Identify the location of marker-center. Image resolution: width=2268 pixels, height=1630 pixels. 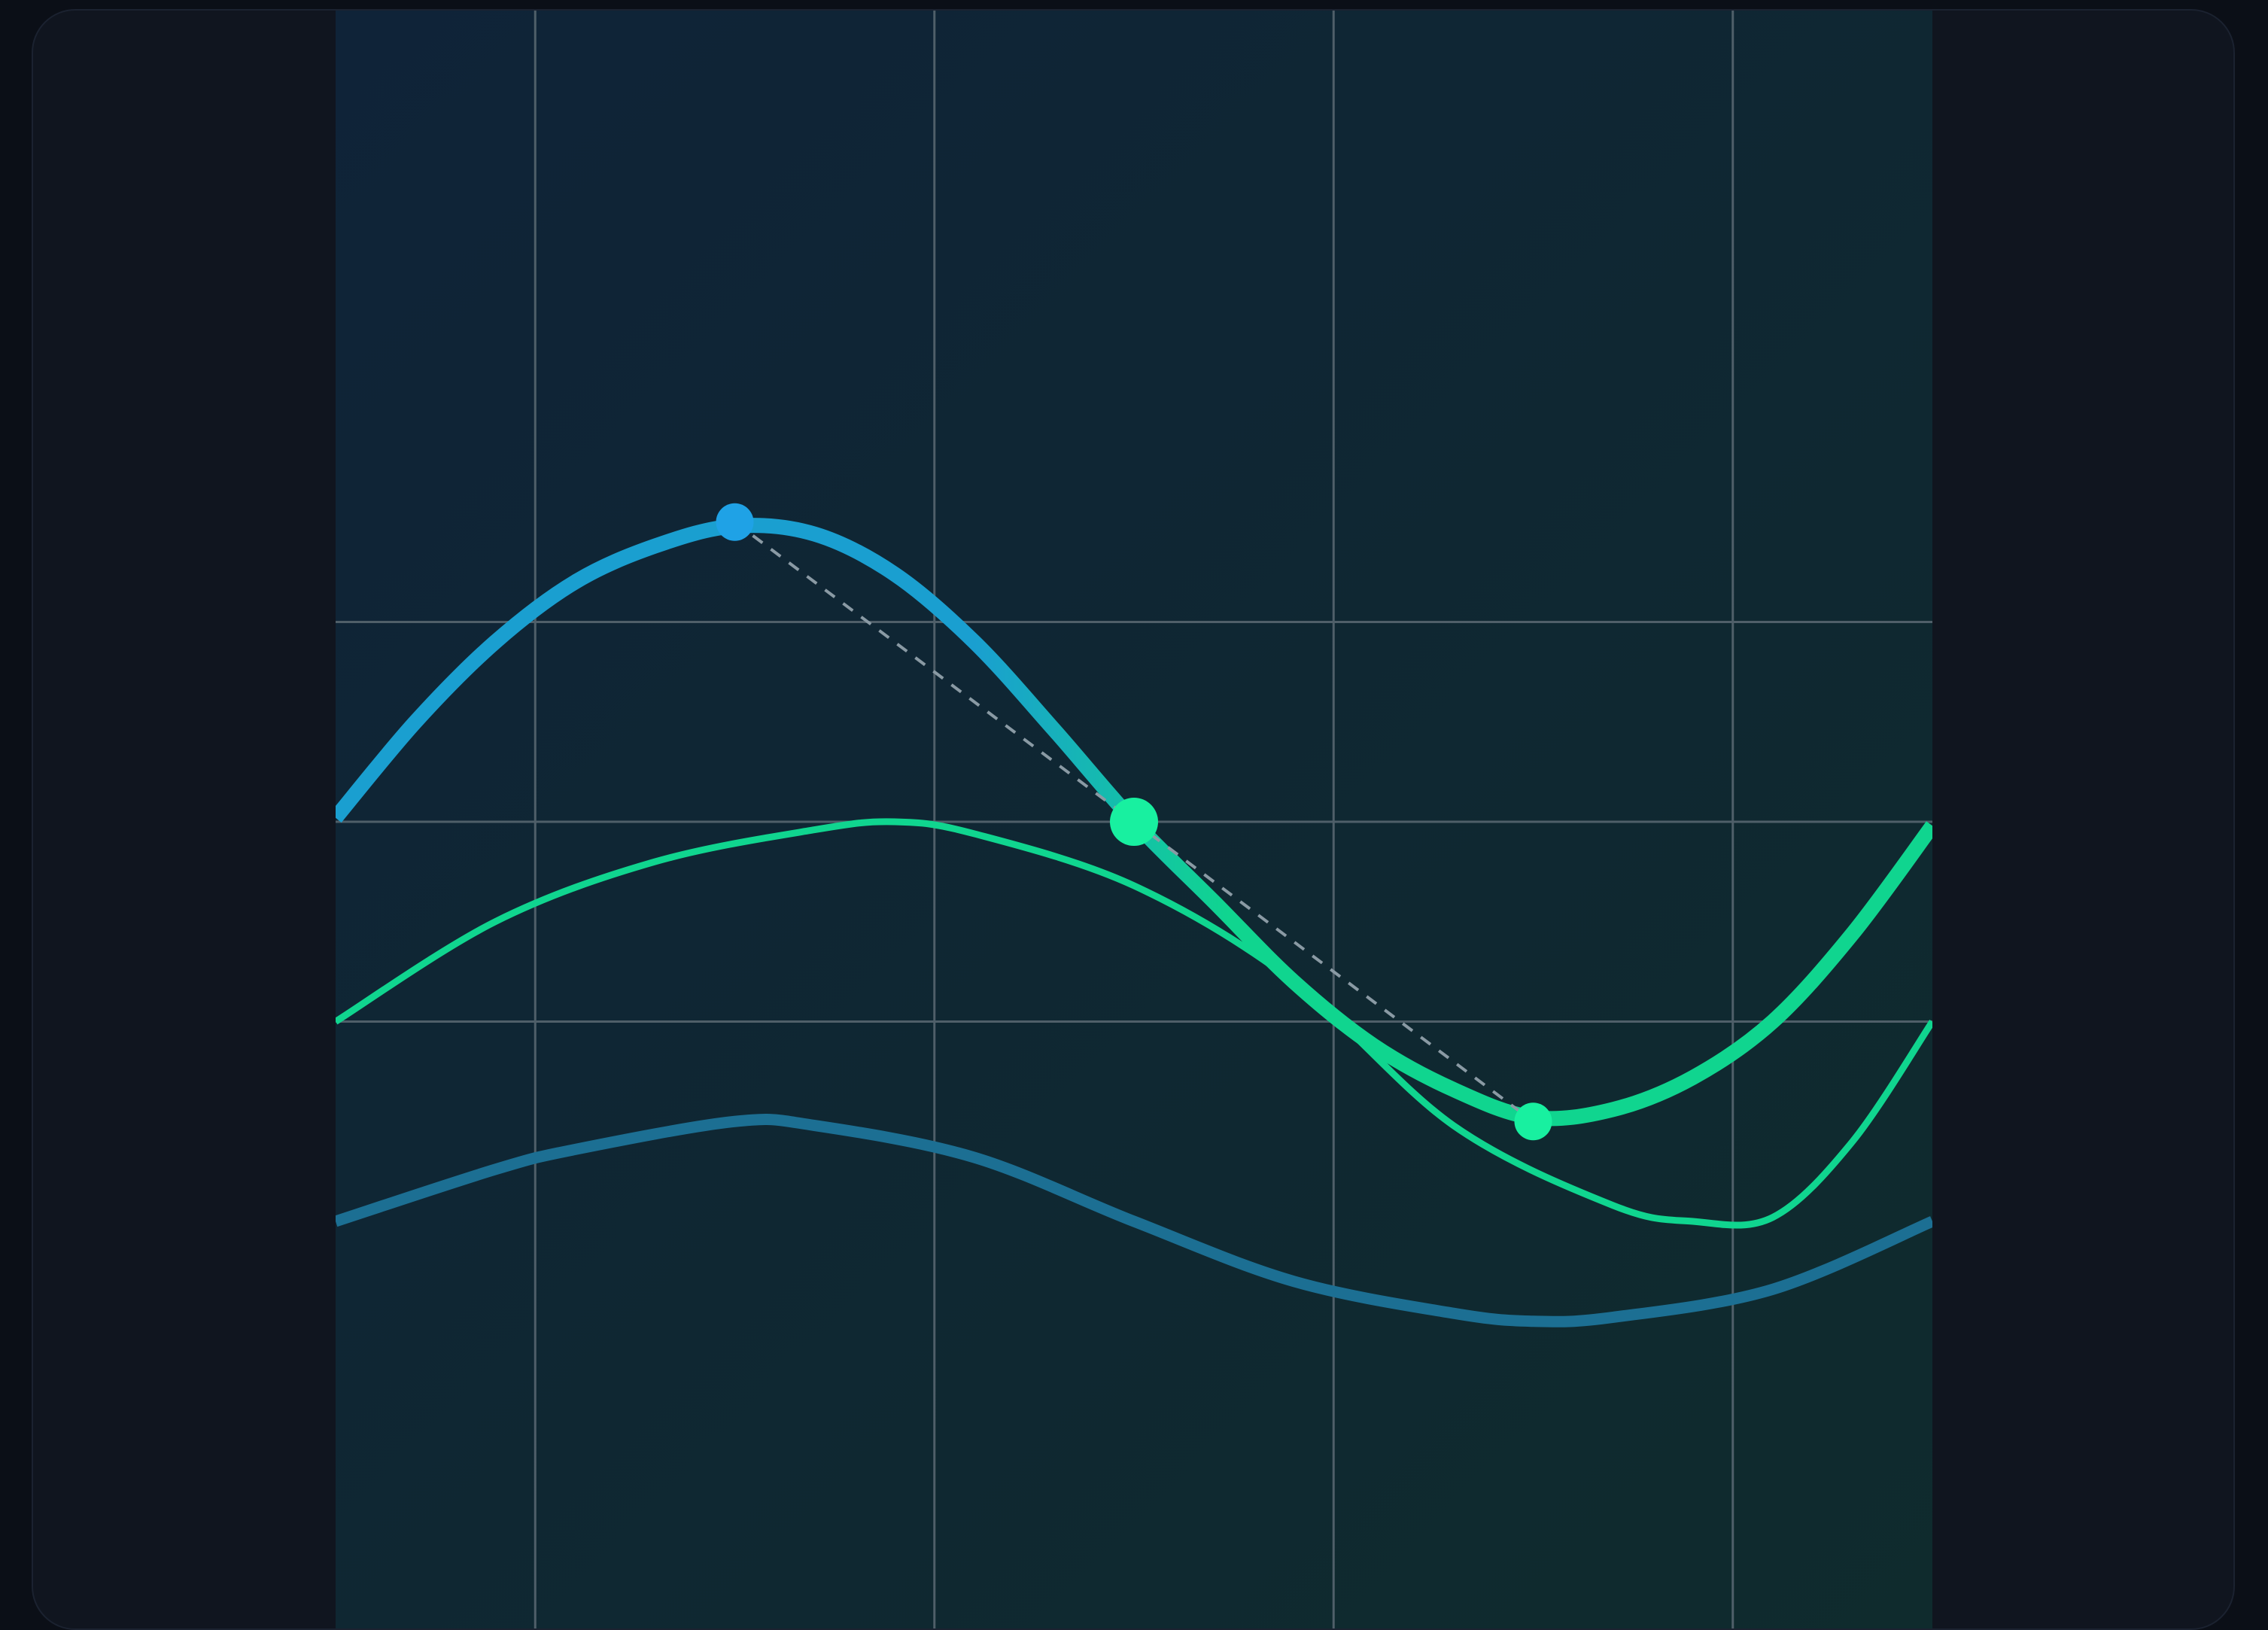
(1134, 822).